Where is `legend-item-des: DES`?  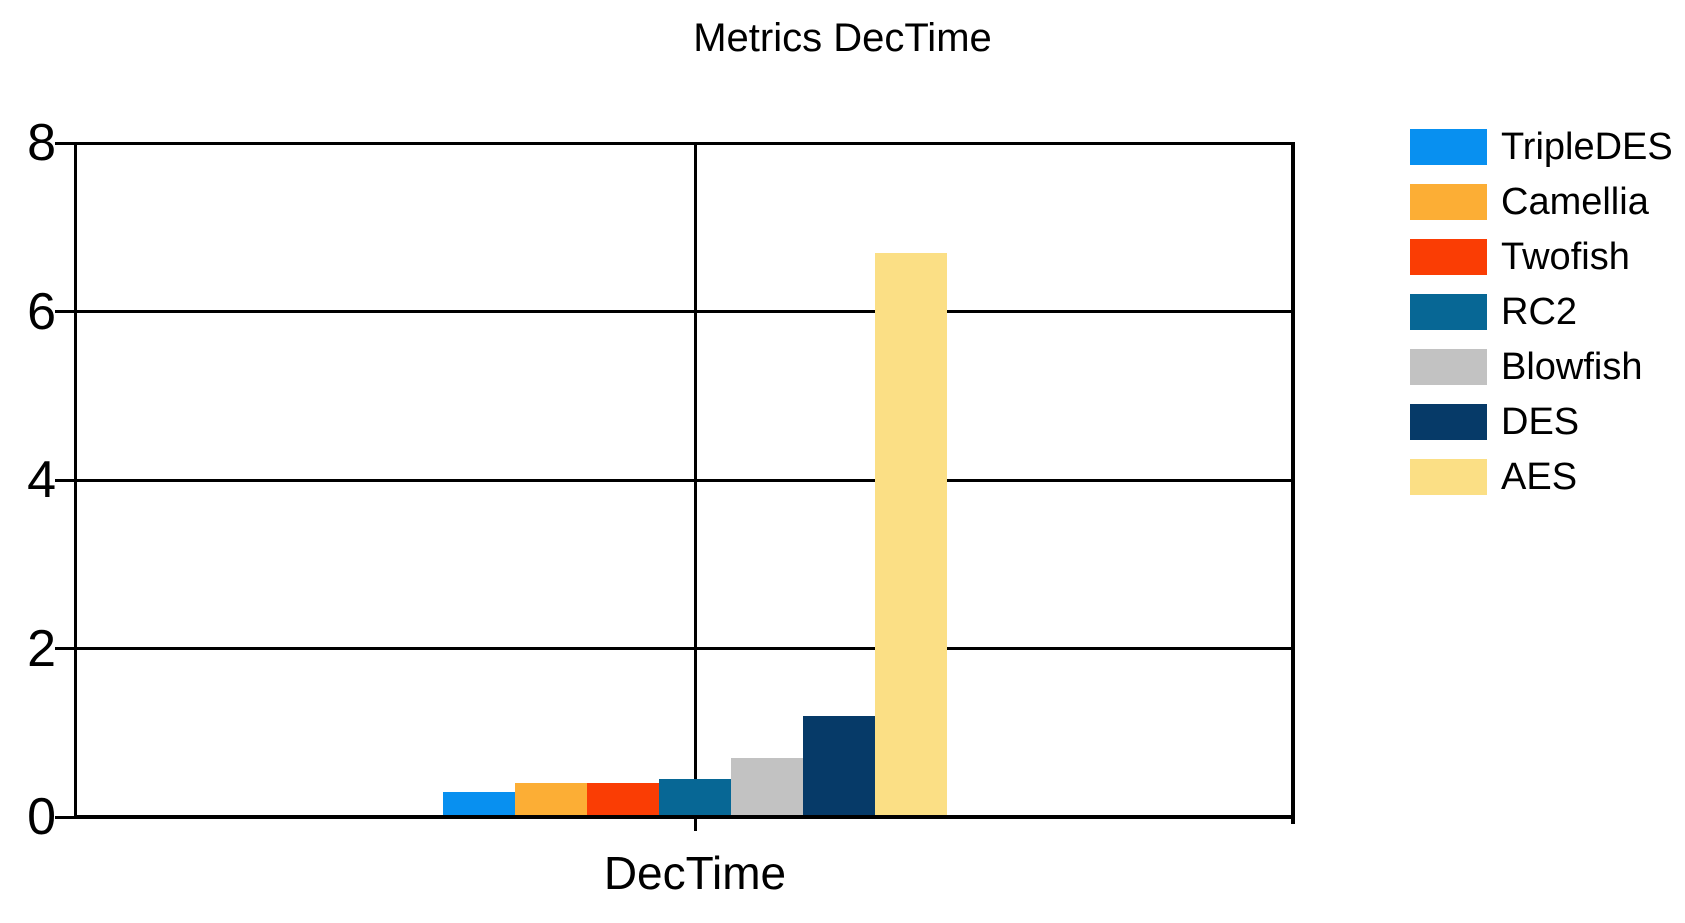
legend-item-des: DES is located at coordinates (1541, 422).